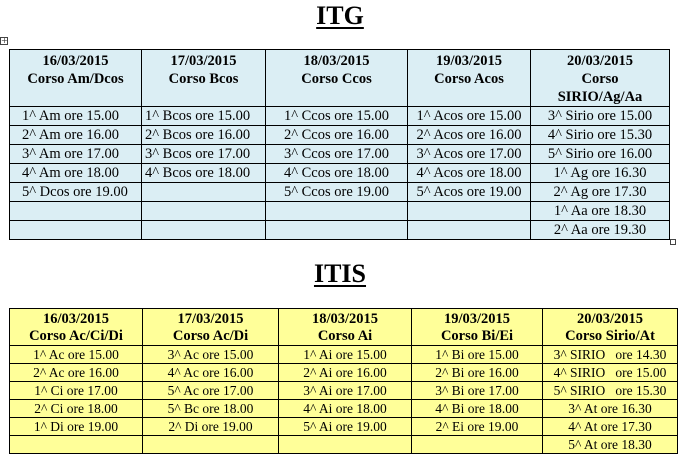  I want to click on itis-table-cell: 5^ Ai ore 19.00, so click(345, 426).